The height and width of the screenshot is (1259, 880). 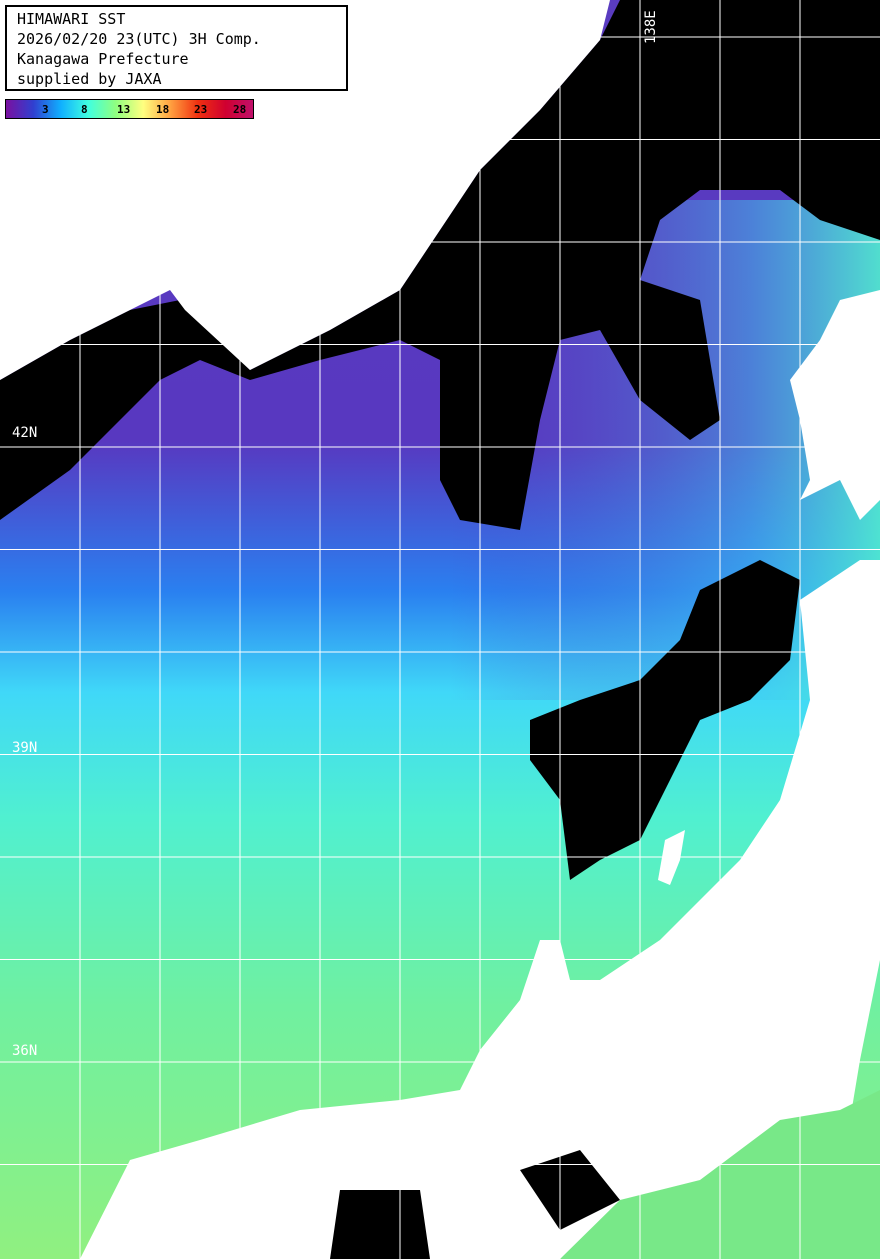 I want to click on lat-label-39n: 39N, so click(x=25, y=748).